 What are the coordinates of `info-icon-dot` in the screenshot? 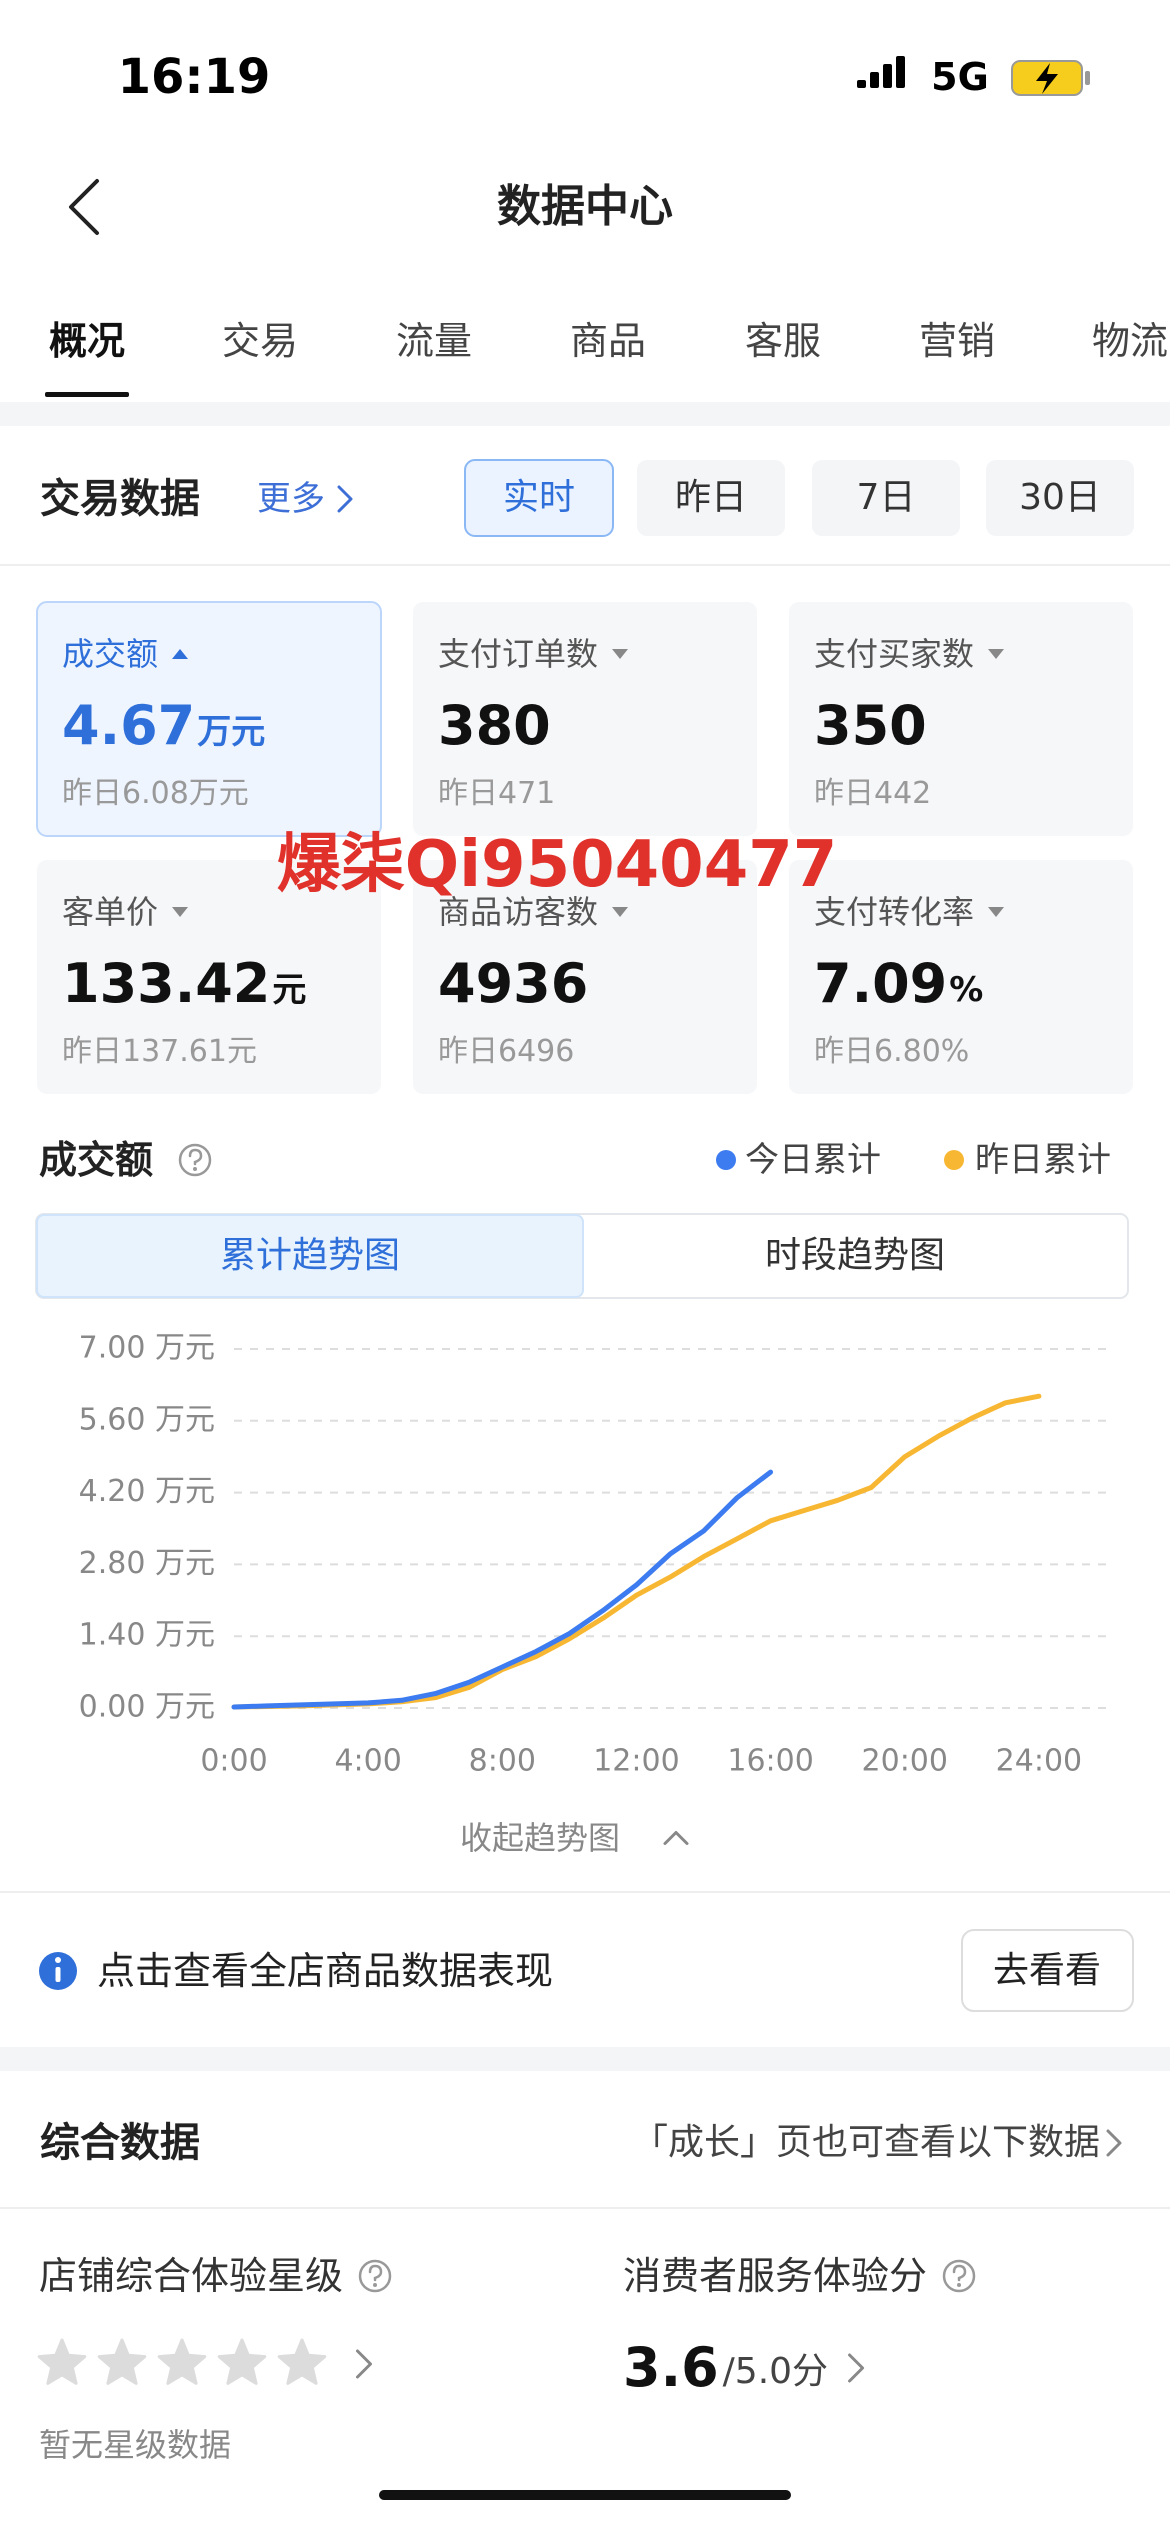 It's located at (58, 1960).